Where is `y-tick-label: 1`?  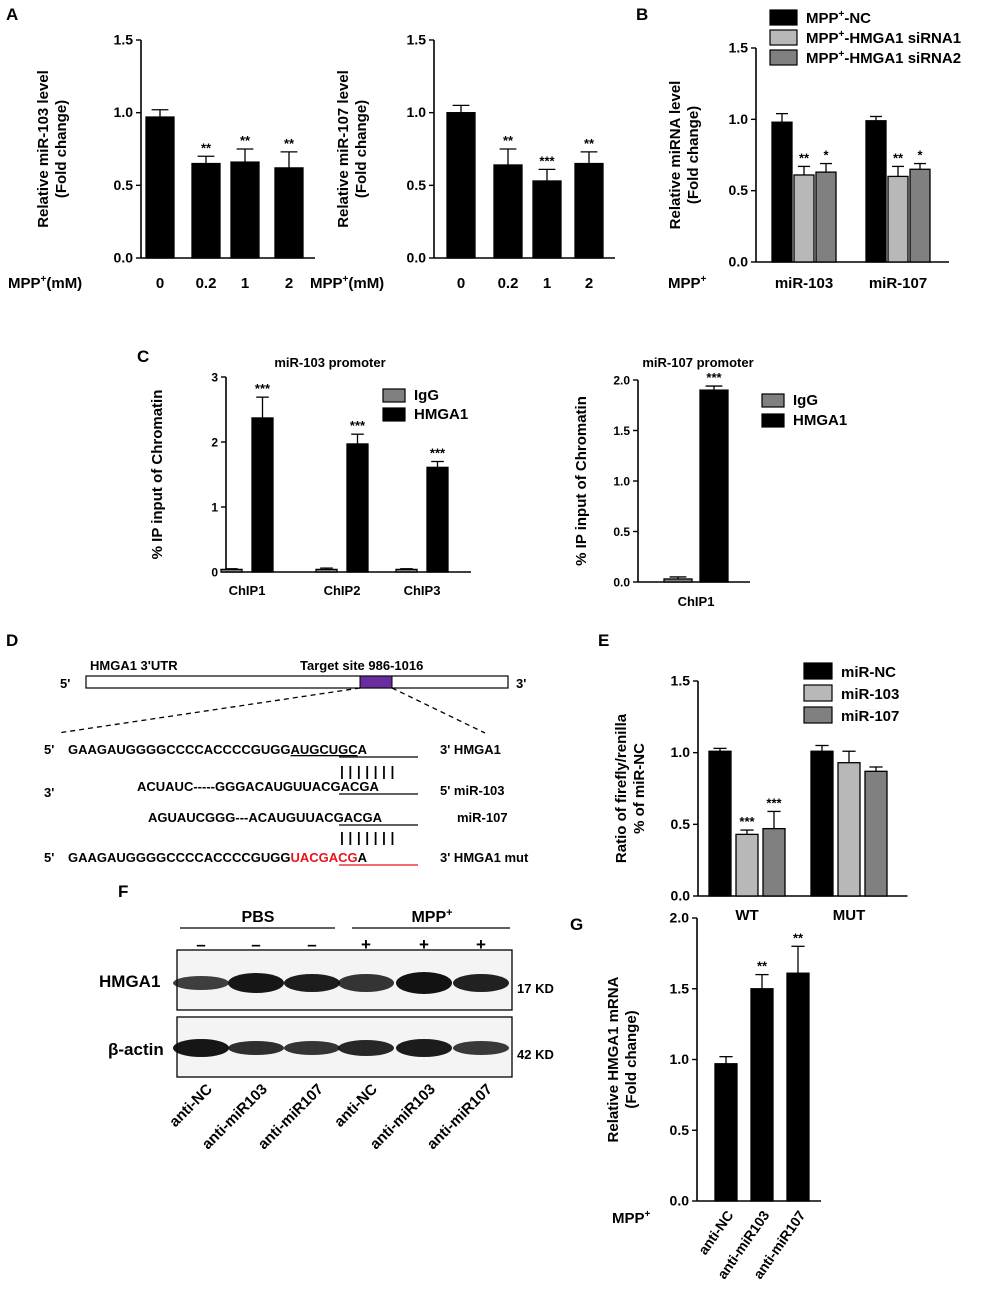
y-tick-label: 1 is located at coordinates (214, 508).